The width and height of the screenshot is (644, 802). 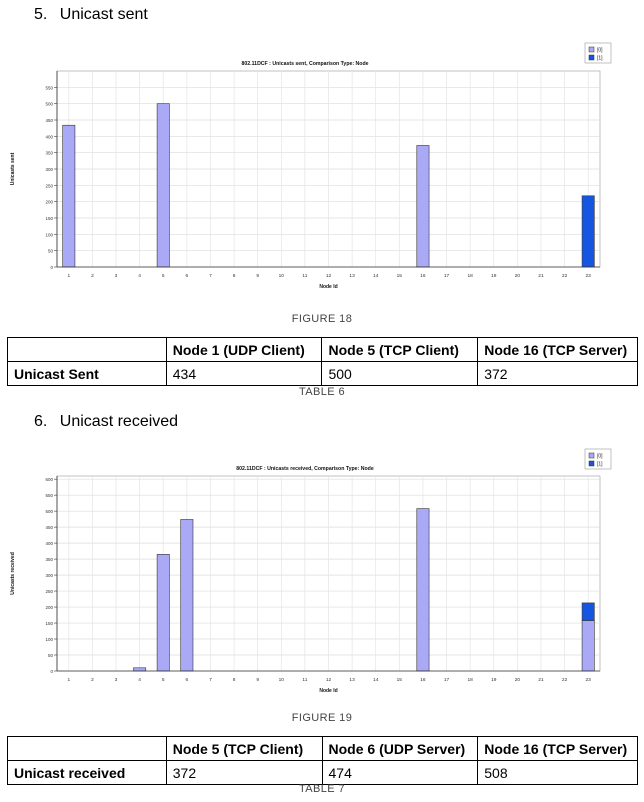 What do you see at coordinates (257, 680) in the screenshot?
I see `x-tick-label: 9` at bounding box center [257, 680].